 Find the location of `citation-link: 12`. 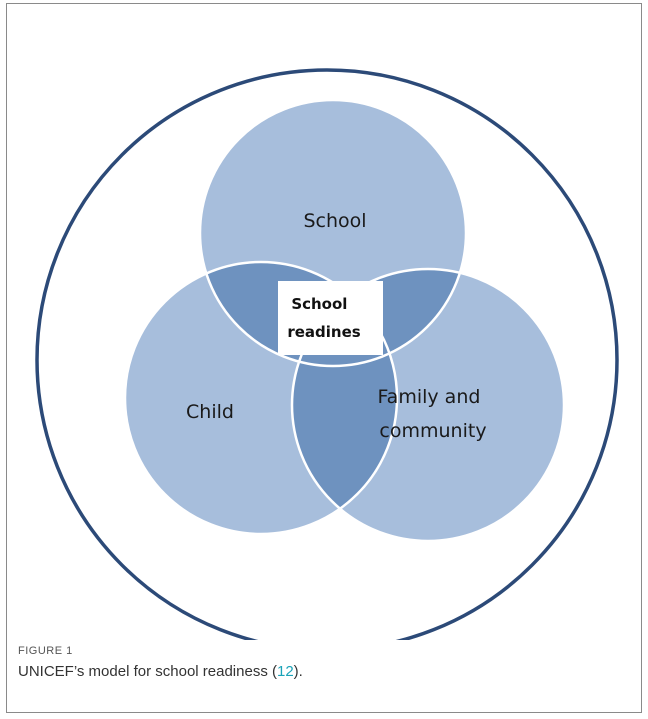

citation-link: 12 is located at coordinates (285, 671).